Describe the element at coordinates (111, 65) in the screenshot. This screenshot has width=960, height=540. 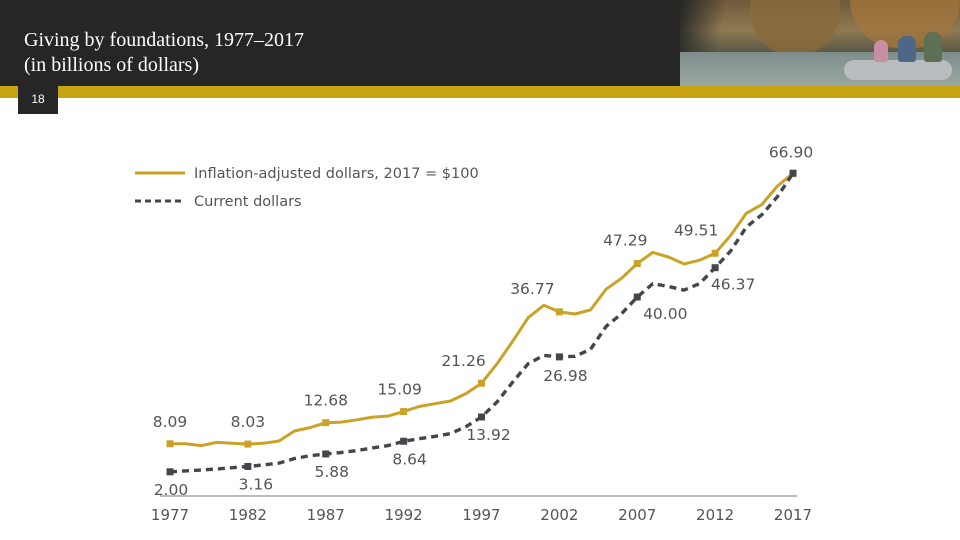
I see `slide-title-line-2: (in billions of dollars)` at that location.